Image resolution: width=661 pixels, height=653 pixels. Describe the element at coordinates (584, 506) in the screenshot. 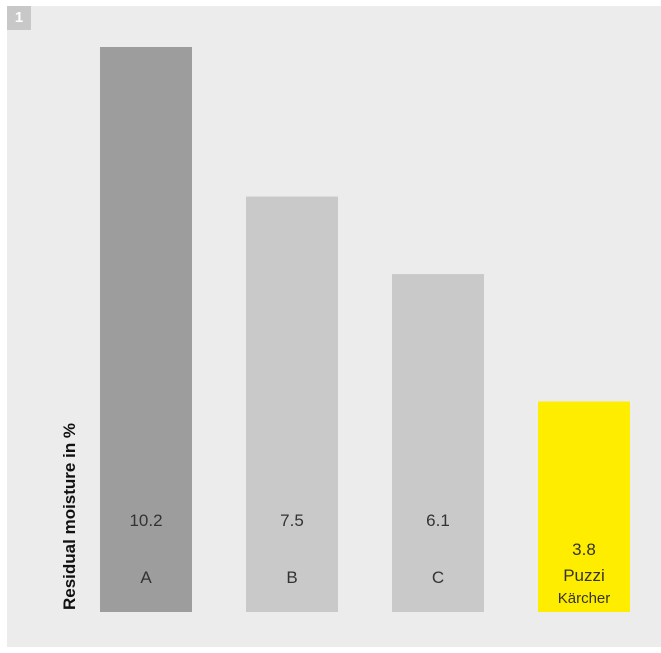

I see `bar-puzzi` at that location.